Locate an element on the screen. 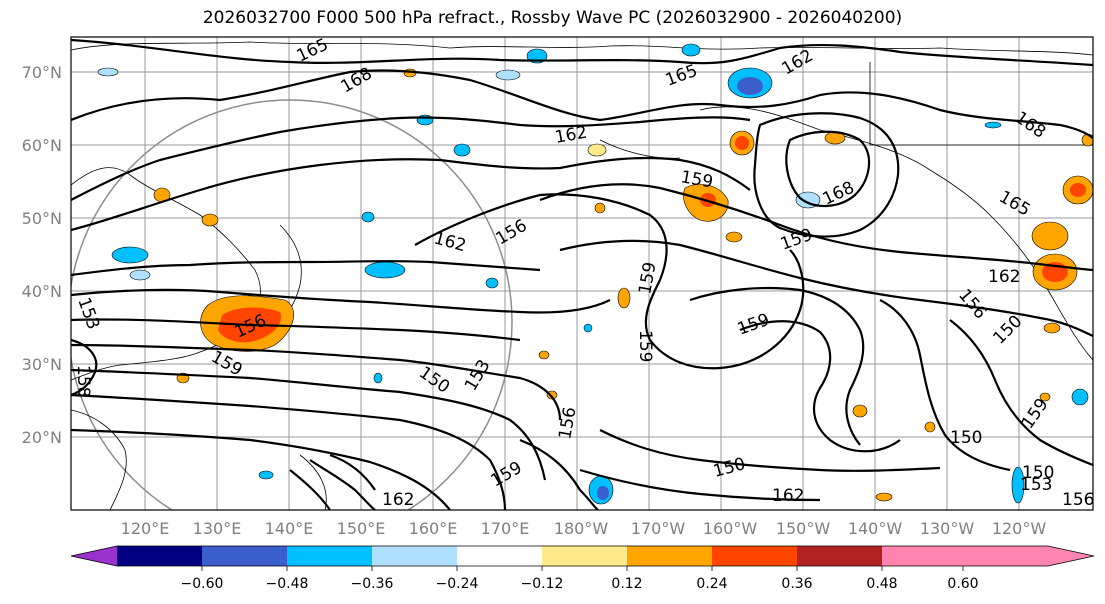 The height and width of the screenshot is (604, 1105). lon-label: 150°W is located at coordinates (803, 528).